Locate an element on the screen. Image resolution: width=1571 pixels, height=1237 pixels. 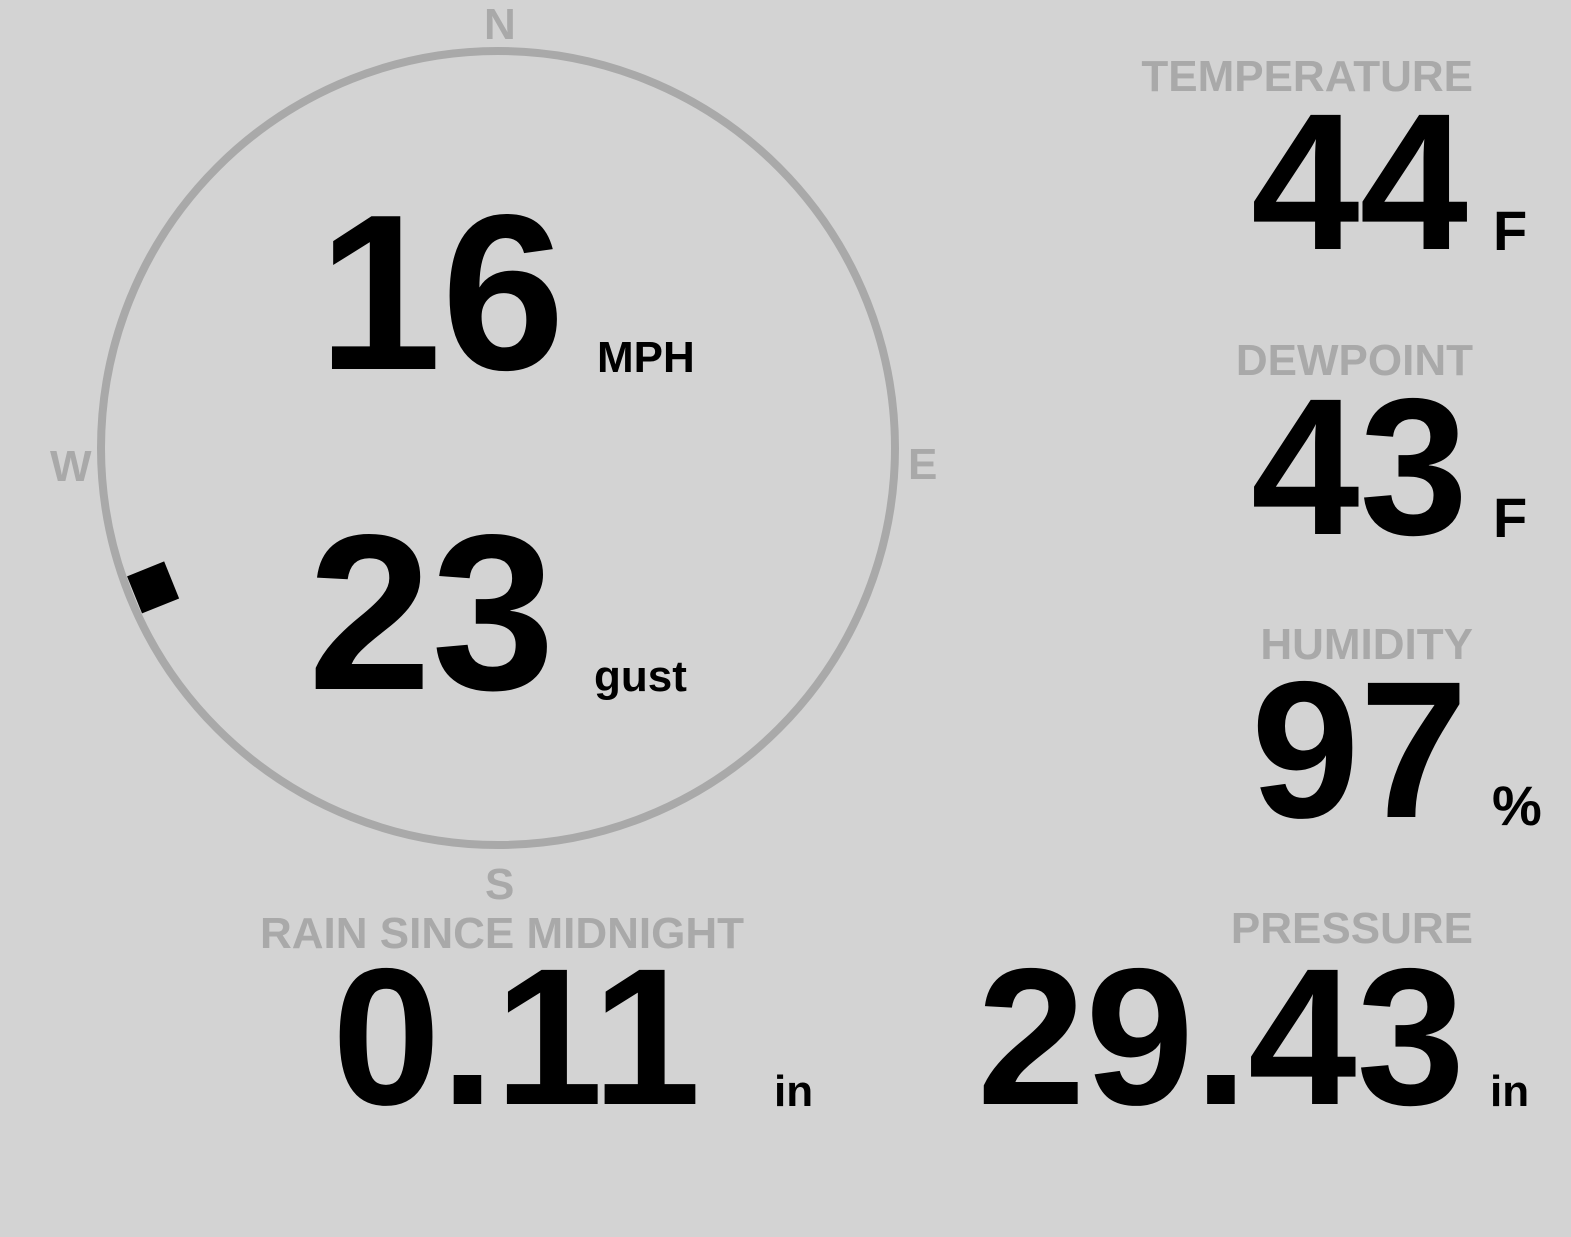
temperature-value: 44 is located at coordinates (1359, 182).